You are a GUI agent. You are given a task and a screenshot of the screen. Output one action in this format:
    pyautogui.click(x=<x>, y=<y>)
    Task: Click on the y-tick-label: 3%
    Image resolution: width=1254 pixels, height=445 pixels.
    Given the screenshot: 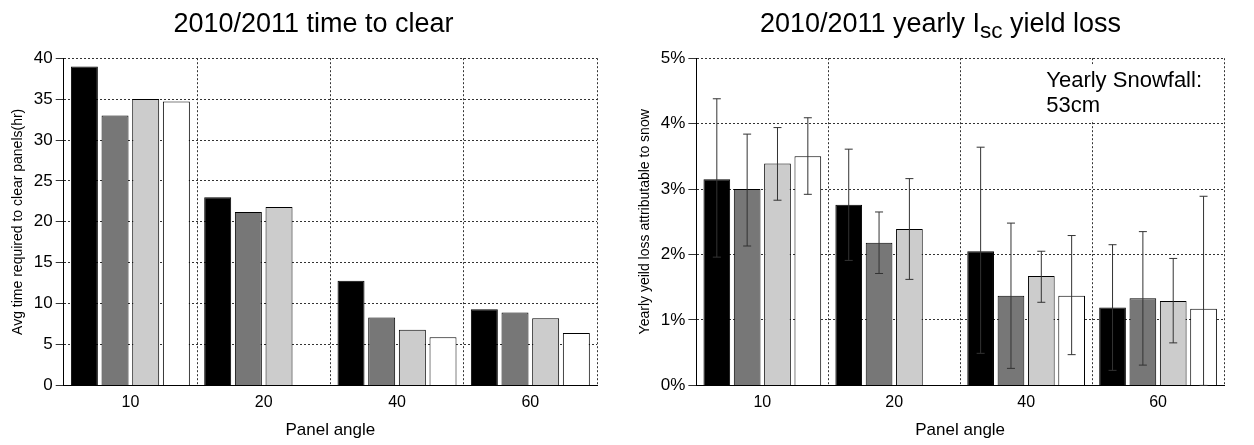 What is the action you would take?
    pyautogui.click(x=673, y=188)
    